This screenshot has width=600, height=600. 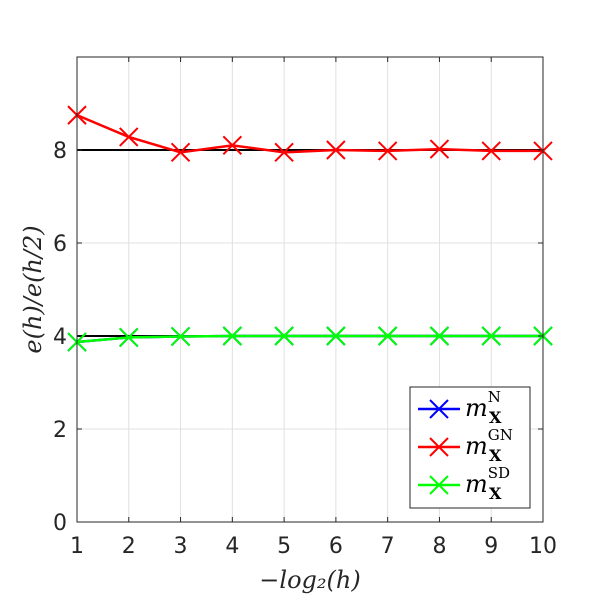 What do you see at coordinates (60, 523) in the screenshot?
I see `y-tick-label: 0` at bounding box center [60, 523].